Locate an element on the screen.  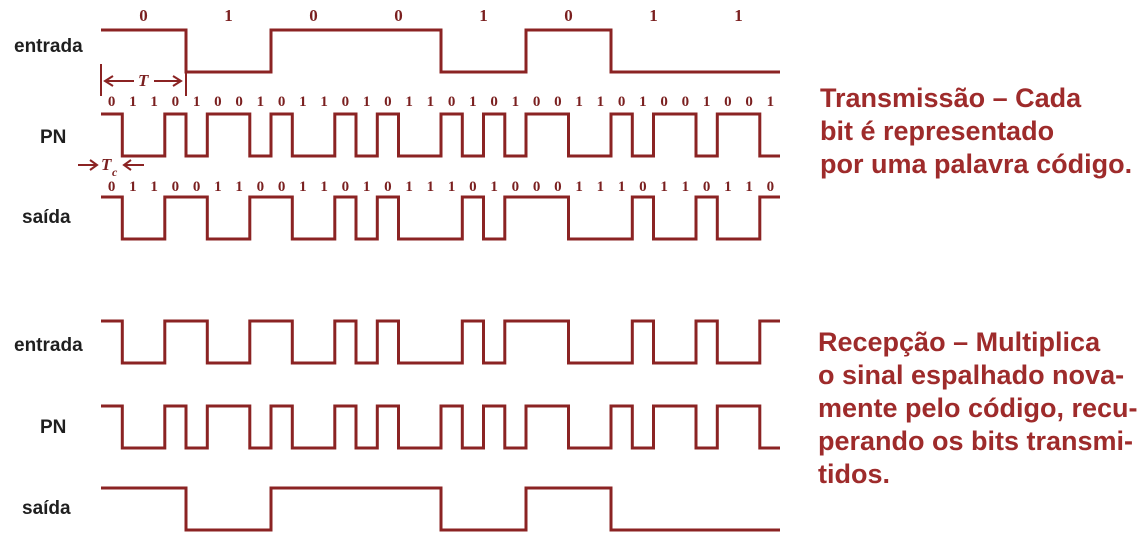
rx-desc-line: mente pelo código, recu- is located at coordinates (978, 408).